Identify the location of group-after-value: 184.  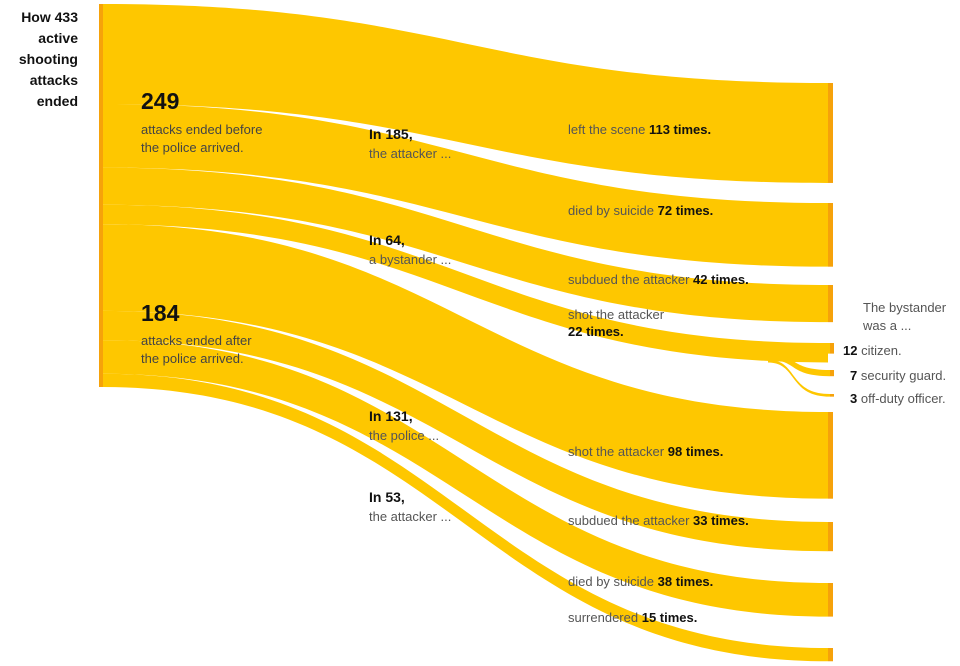
(160, 313).